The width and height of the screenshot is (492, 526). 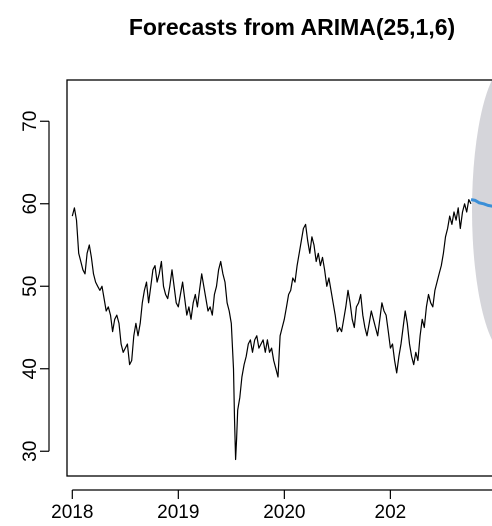 I want to click on x-tick-label: 202, so click(x=391, y=512).